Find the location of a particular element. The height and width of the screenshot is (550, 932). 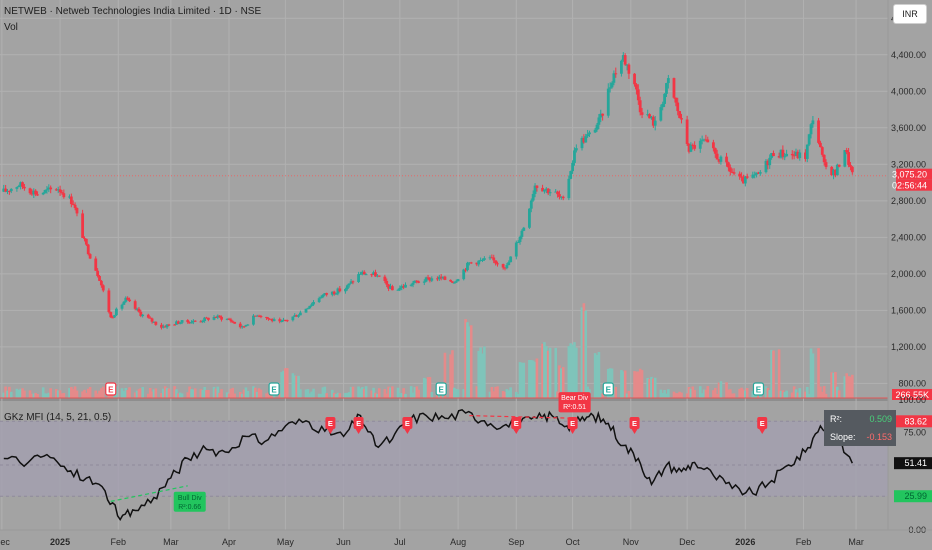

last-price-text: 3,075.20 is located at coordinates (909, 175).